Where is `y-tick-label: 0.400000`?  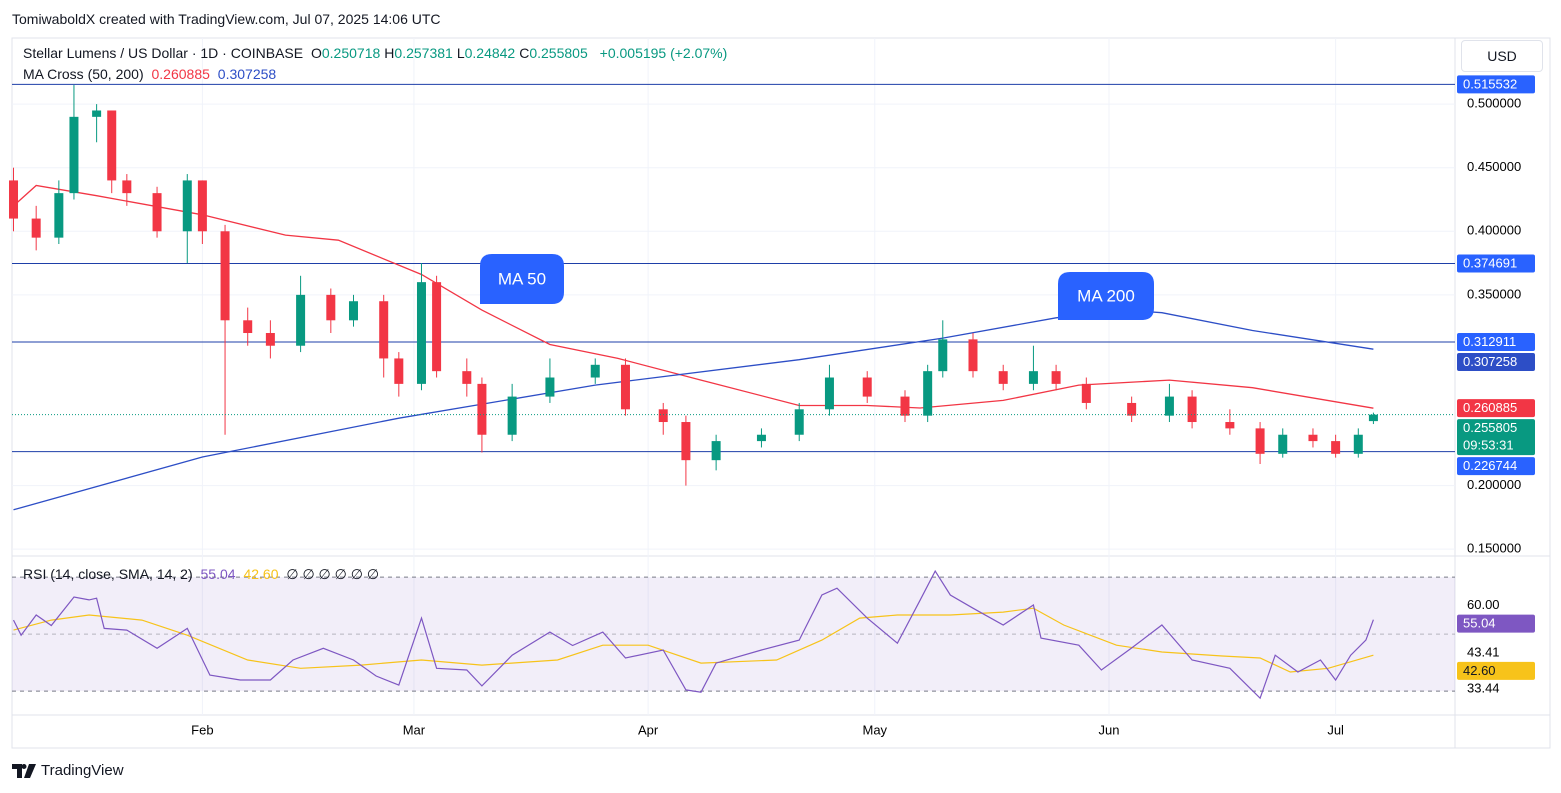 y-tick-label: 0.400000 is located at coordinates (1494, 230).